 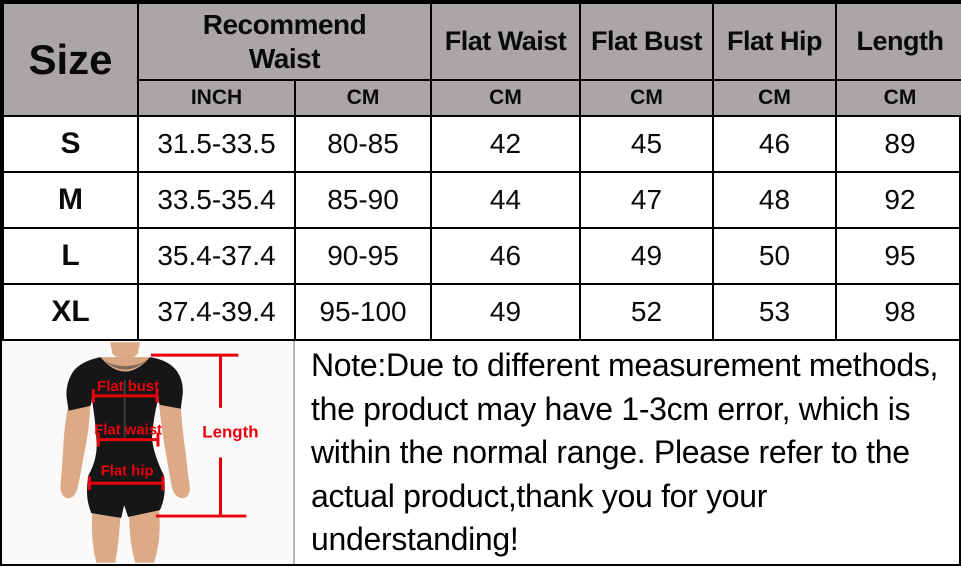 I want to click on header-row-units: INCH CM CM CM CM CM, so click(x=482, y=98).